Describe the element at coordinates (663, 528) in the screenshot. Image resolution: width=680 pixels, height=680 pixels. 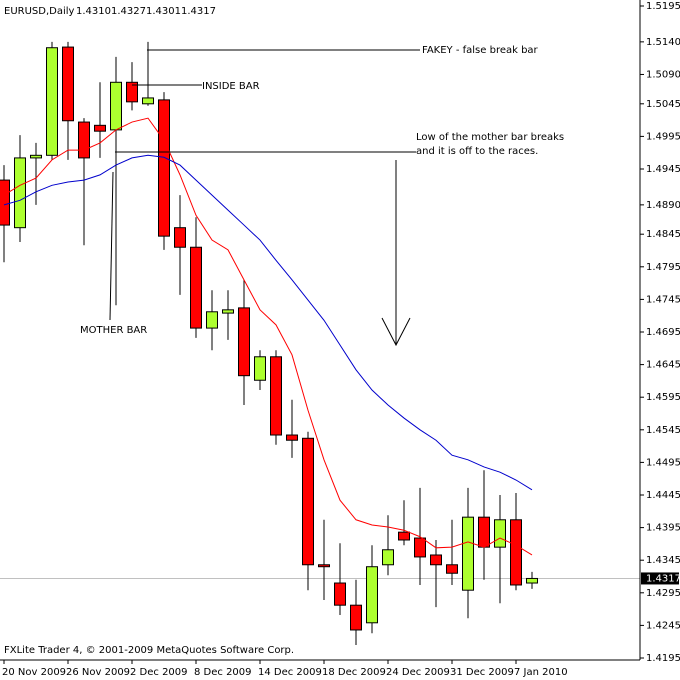
I see `y-tick-label: 1.4395` at that location.